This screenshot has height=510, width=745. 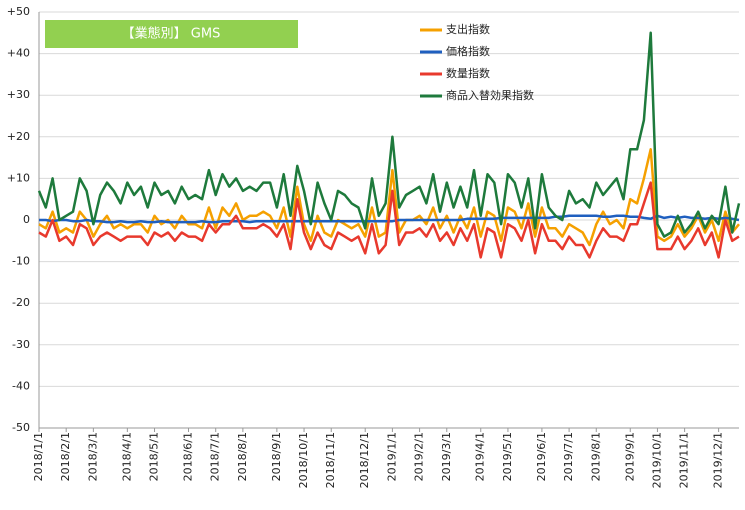 I want to click on x-tick-label: 2018/3/1, so click(x=92, y=456).